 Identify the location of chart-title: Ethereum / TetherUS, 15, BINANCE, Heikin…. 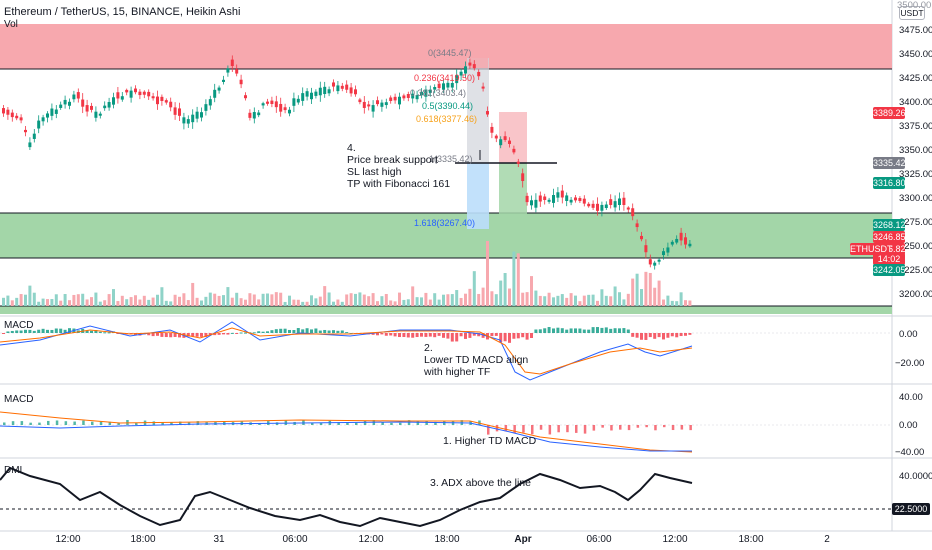
(122, 12).